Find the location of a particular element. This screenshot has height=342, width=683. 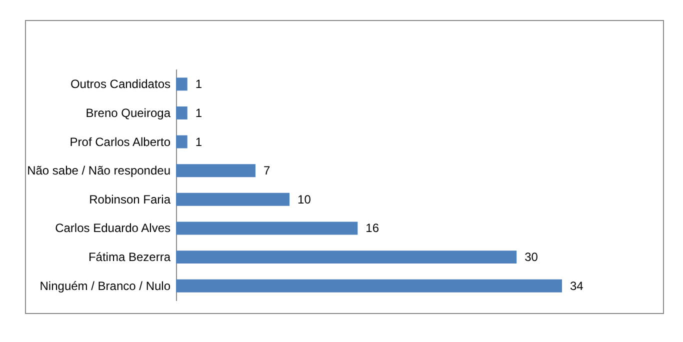

y-tick-label: Carlos Eduardo Alves is located at coordinates (112, 228).